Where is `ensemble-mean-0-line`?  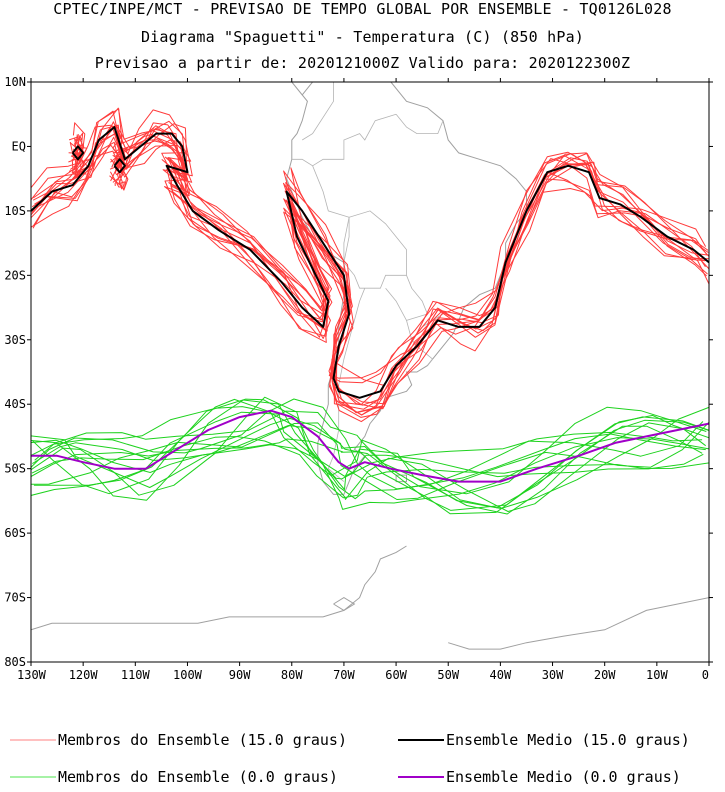
ensemble-mean-0-line is located at coordinates (370, 446).